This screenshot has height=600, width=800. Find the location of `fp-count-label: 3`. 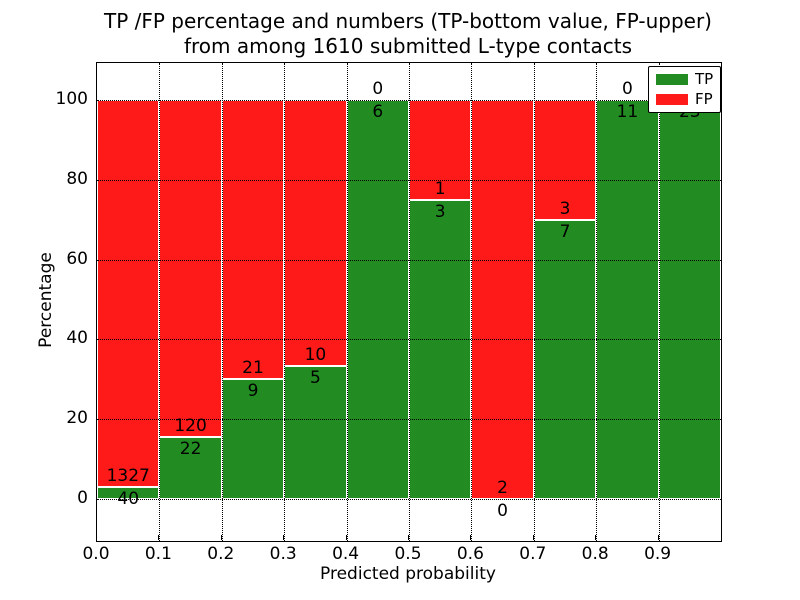

fp-count-label: 3 is located at coordinates (565, 208).